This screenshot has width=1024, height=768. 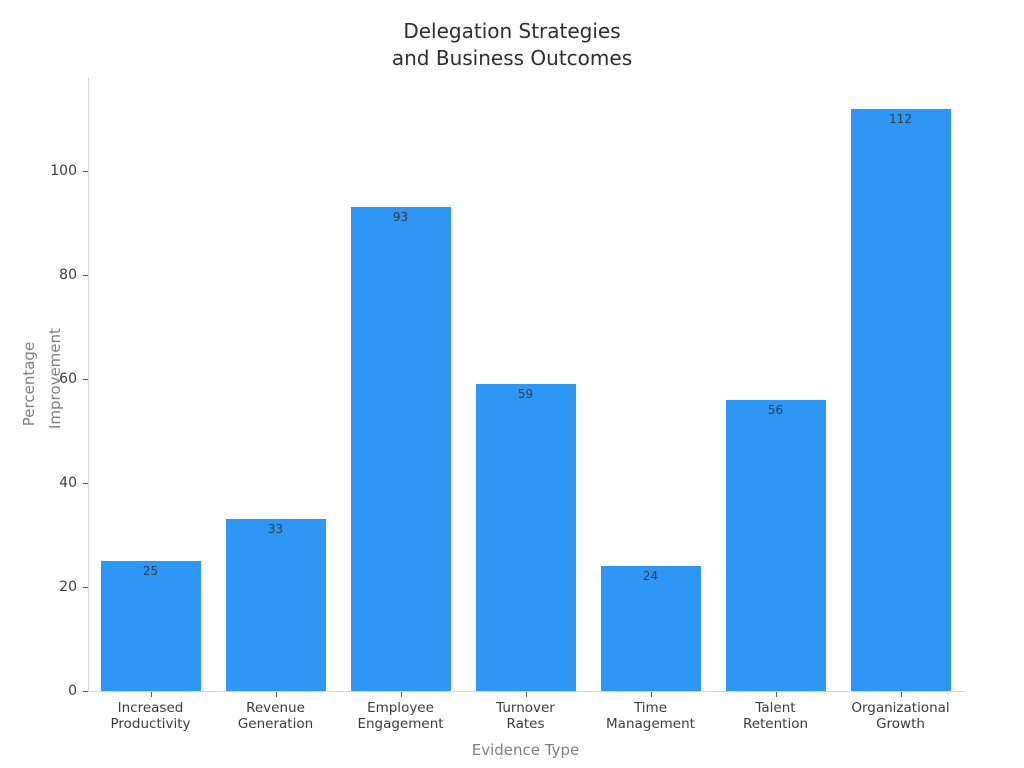 What do you see at coordinates (650, 708) in the screenshot?
I see `category-tick-label-line: Time` at bounding box center [650, 708].